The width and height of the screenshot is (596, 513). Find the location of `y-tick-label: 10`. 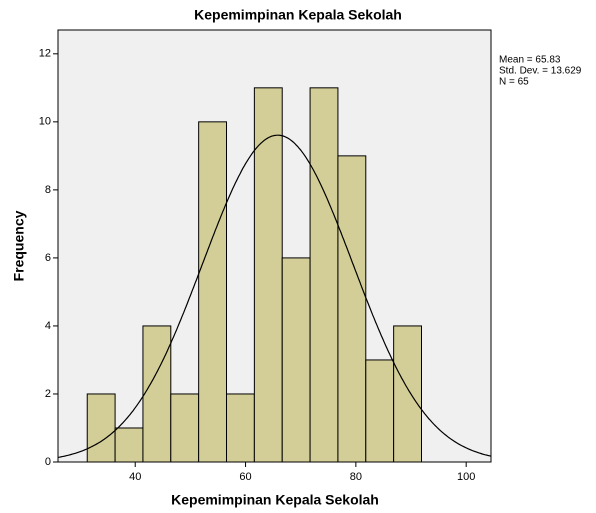

y-tick-label: 10 is located at coordinates (45, 122).